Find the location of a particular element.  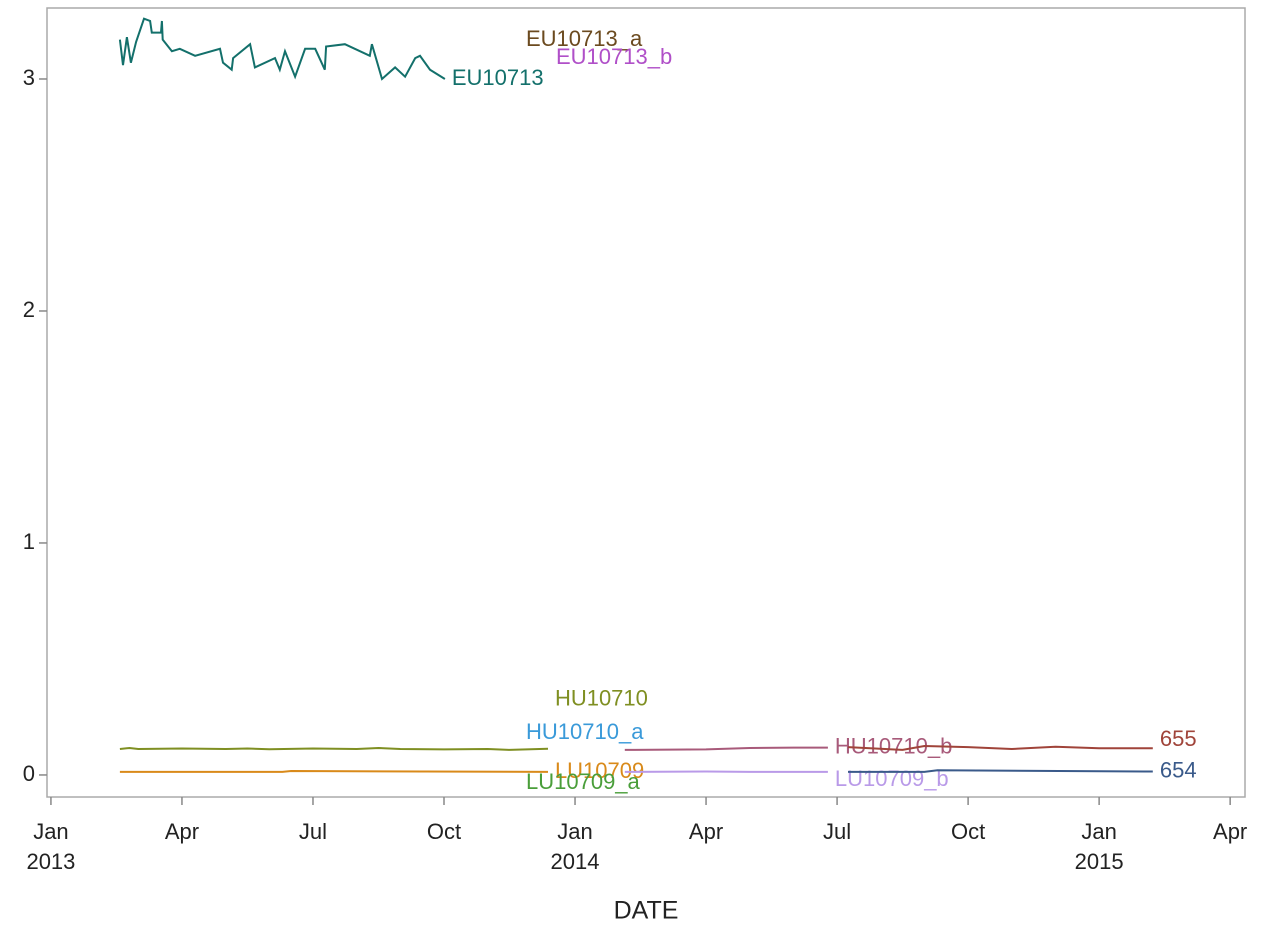

series-label: EU10713 is located at coordinates (498, 77).